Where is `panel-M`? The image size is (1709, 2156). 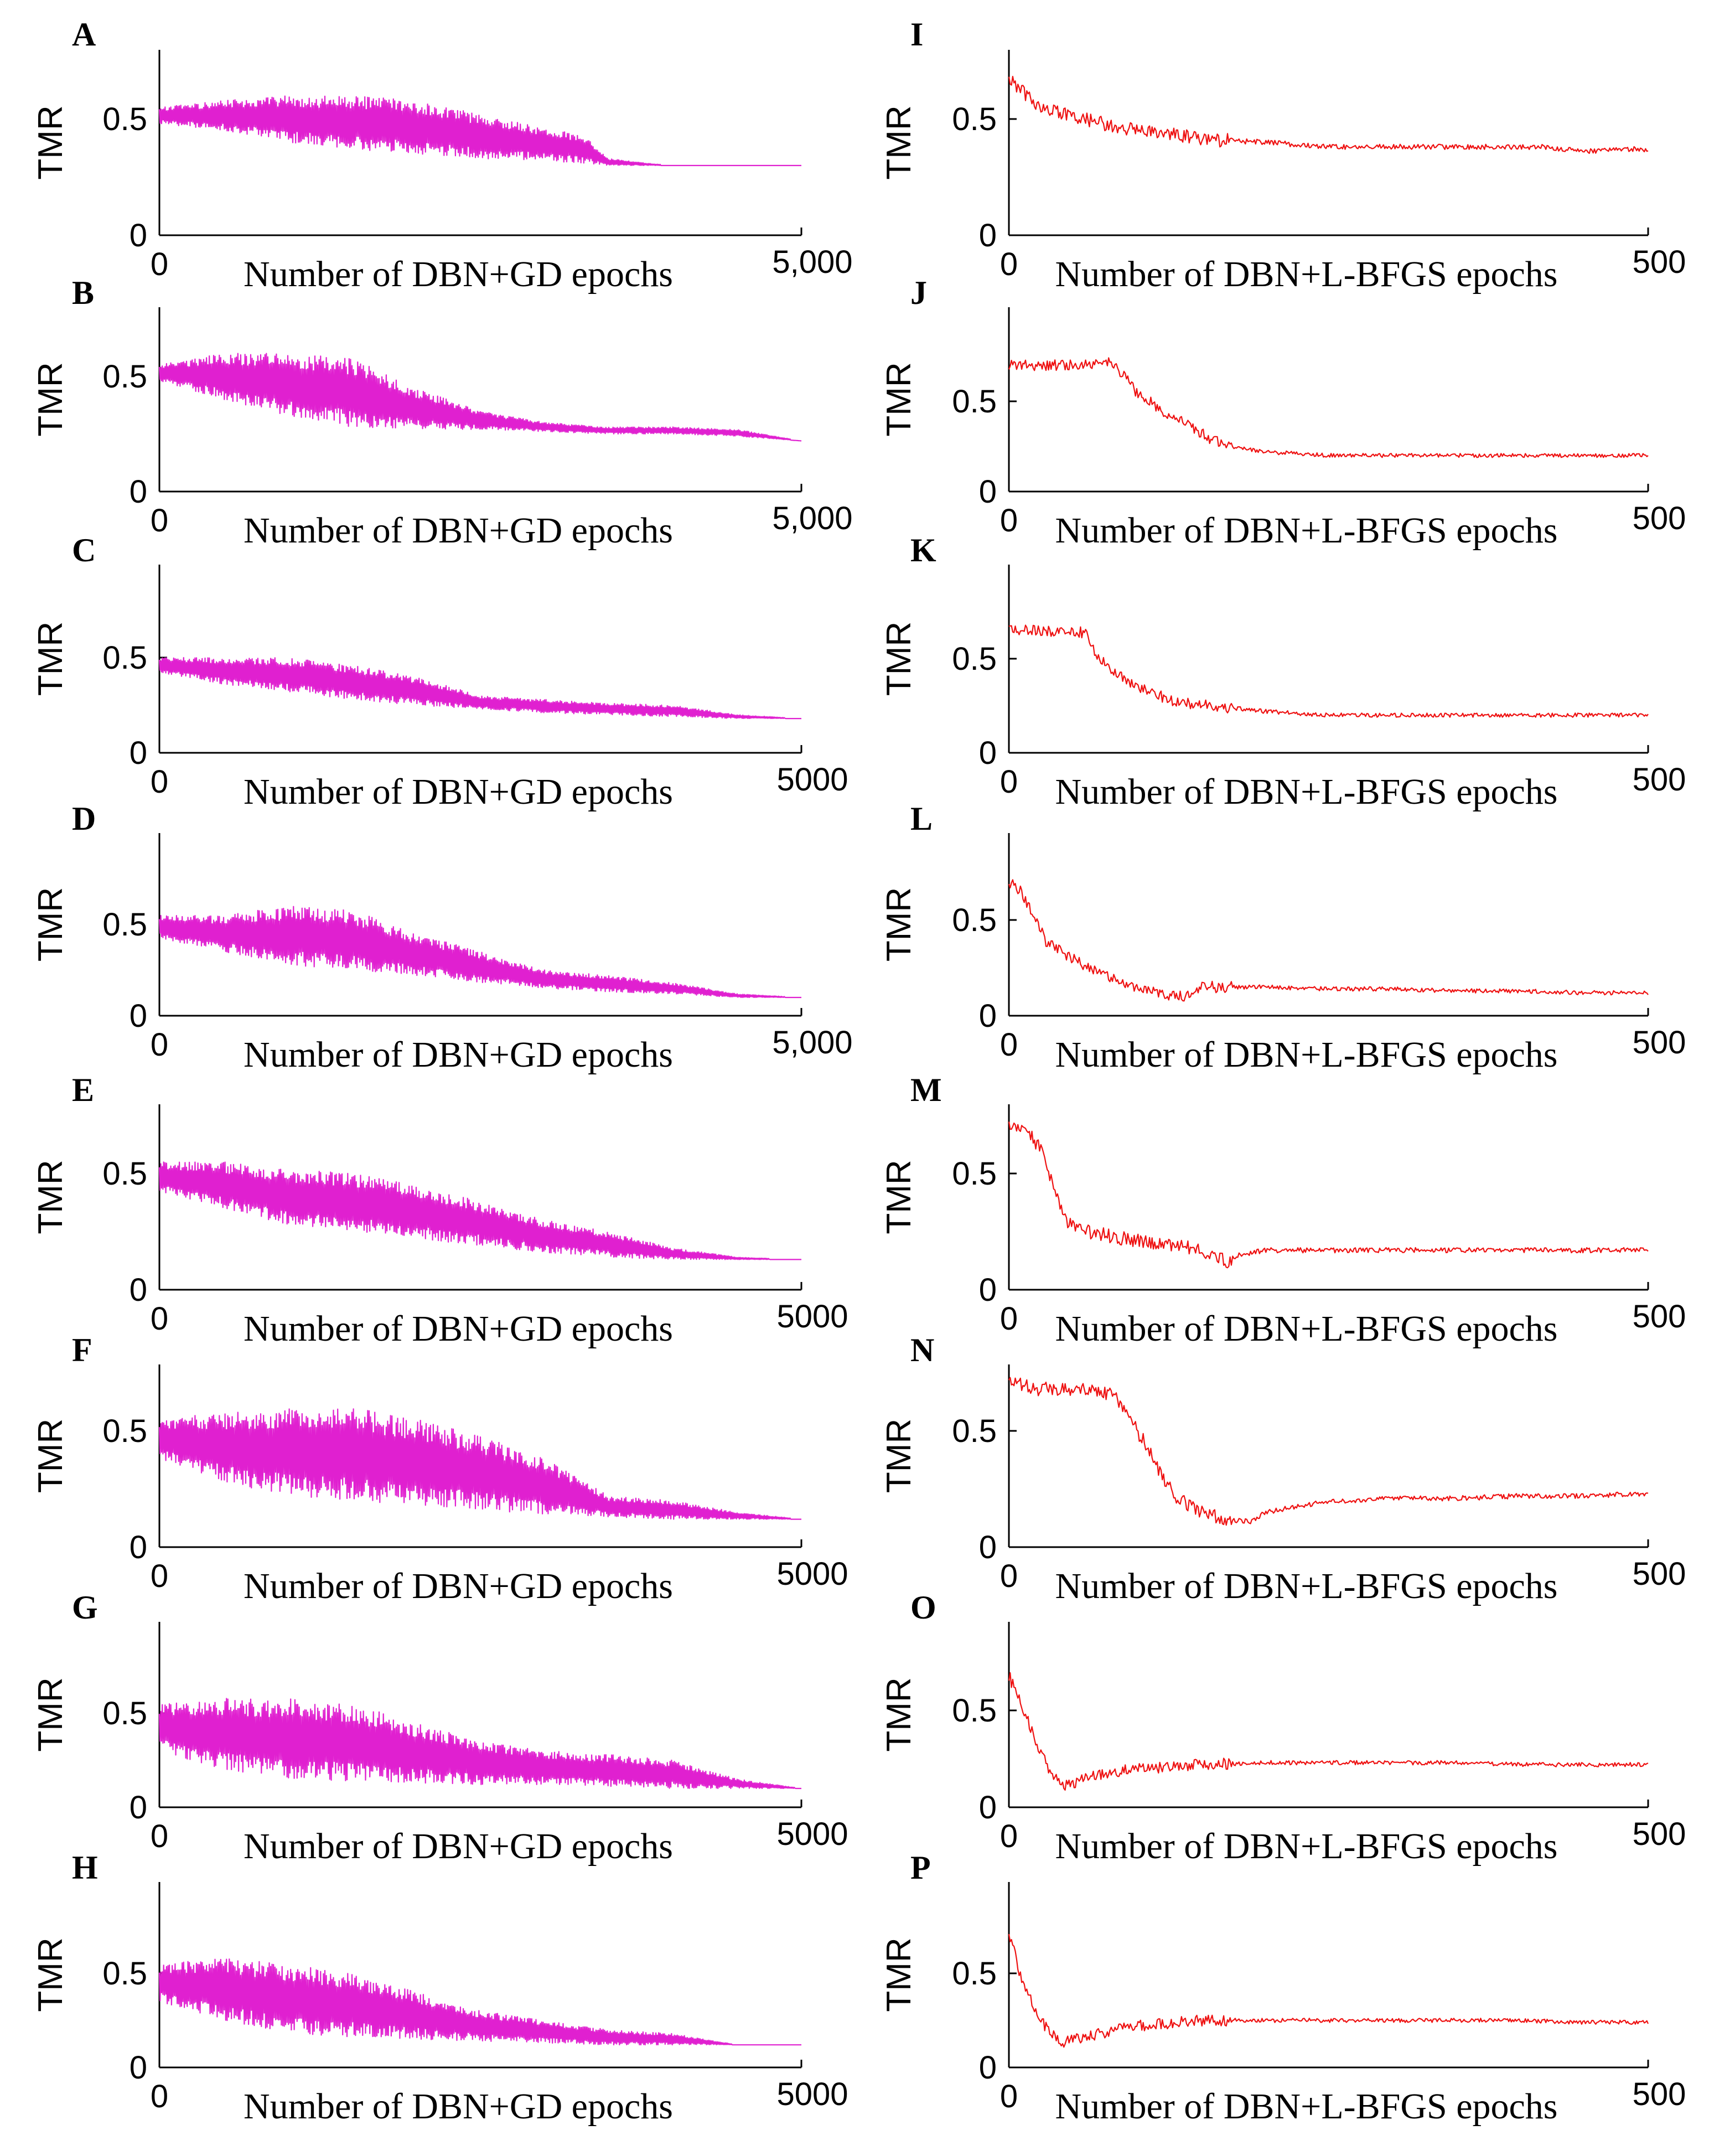
panel-M is located at coordinates (1328, 1197).